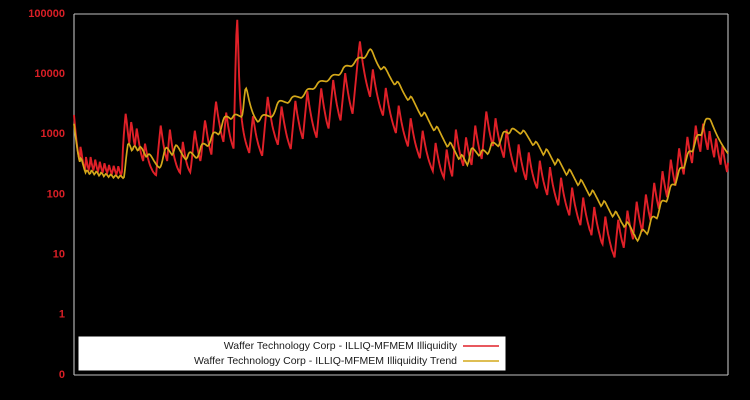  I want to click on legend-background, so click(292, 353).